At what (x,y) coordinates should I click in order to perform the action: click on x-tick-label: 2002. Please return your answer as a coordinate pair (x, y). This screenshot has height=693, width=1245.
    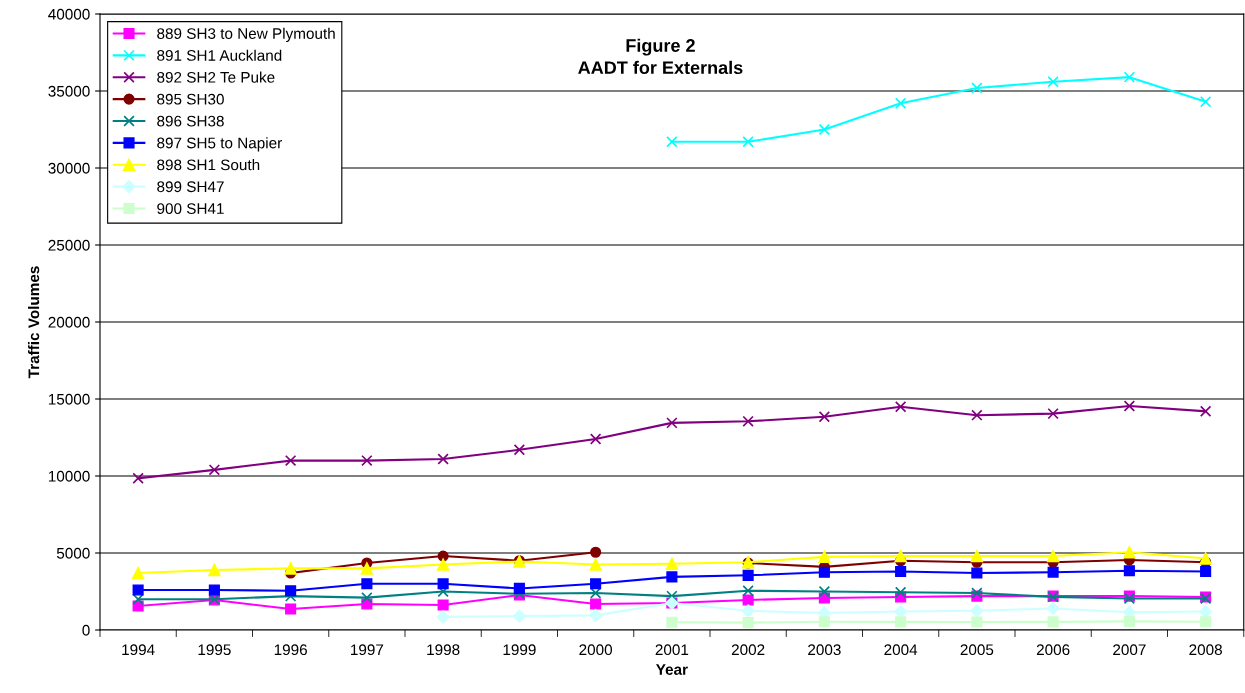
    Looking at the image, I should click on (748, 650).